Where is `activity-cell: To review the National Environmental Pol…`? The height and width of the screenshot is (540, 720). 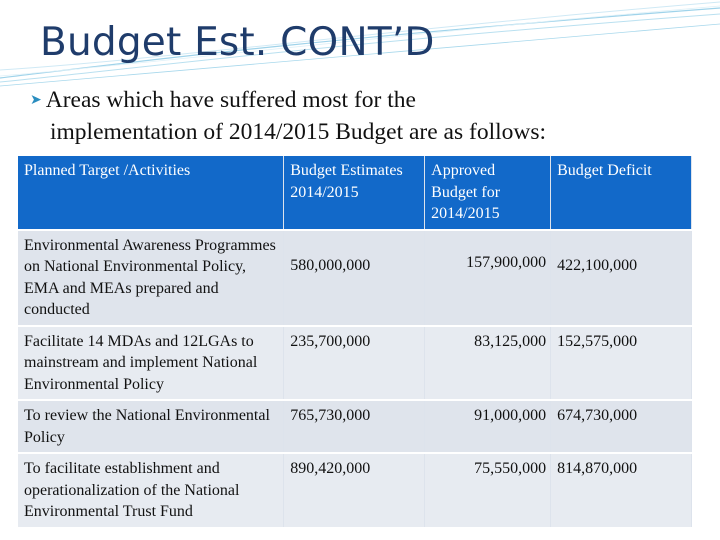
activity-cell: To review the National Environmental Pol… is located at coordinates (151, 427).